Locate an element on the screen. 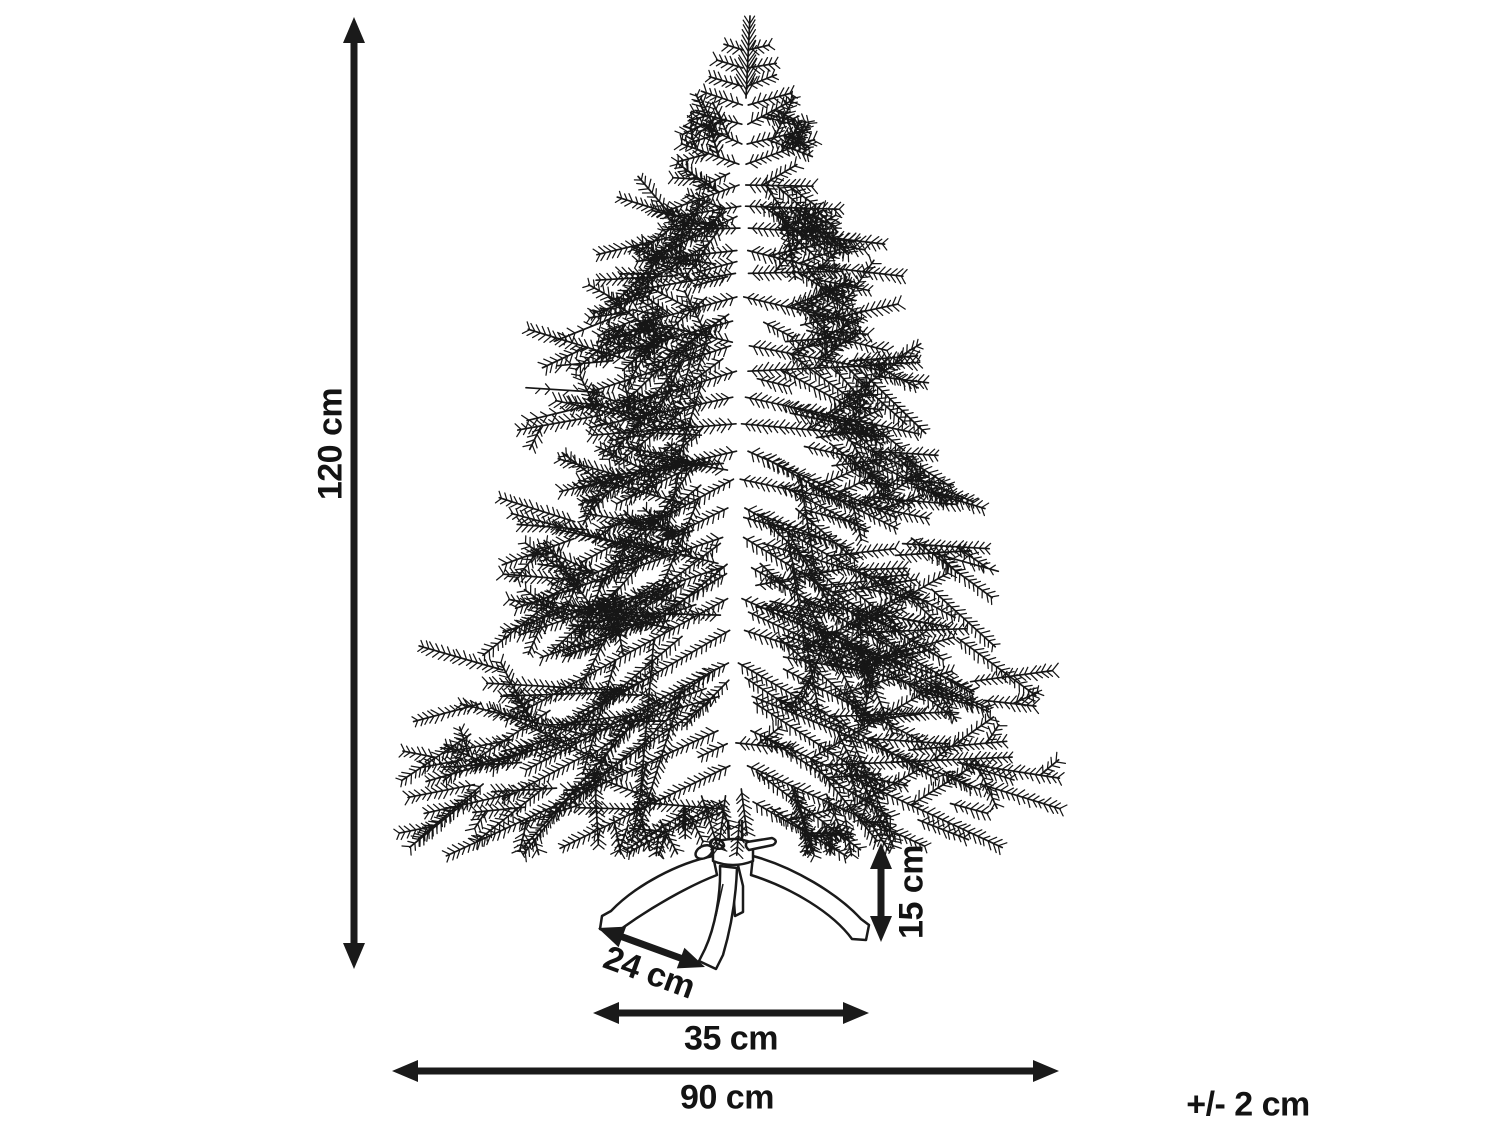 The height and width of the screenshot is (1125, 1500). height-dimension-arrow is located at coordinates (354, 493).